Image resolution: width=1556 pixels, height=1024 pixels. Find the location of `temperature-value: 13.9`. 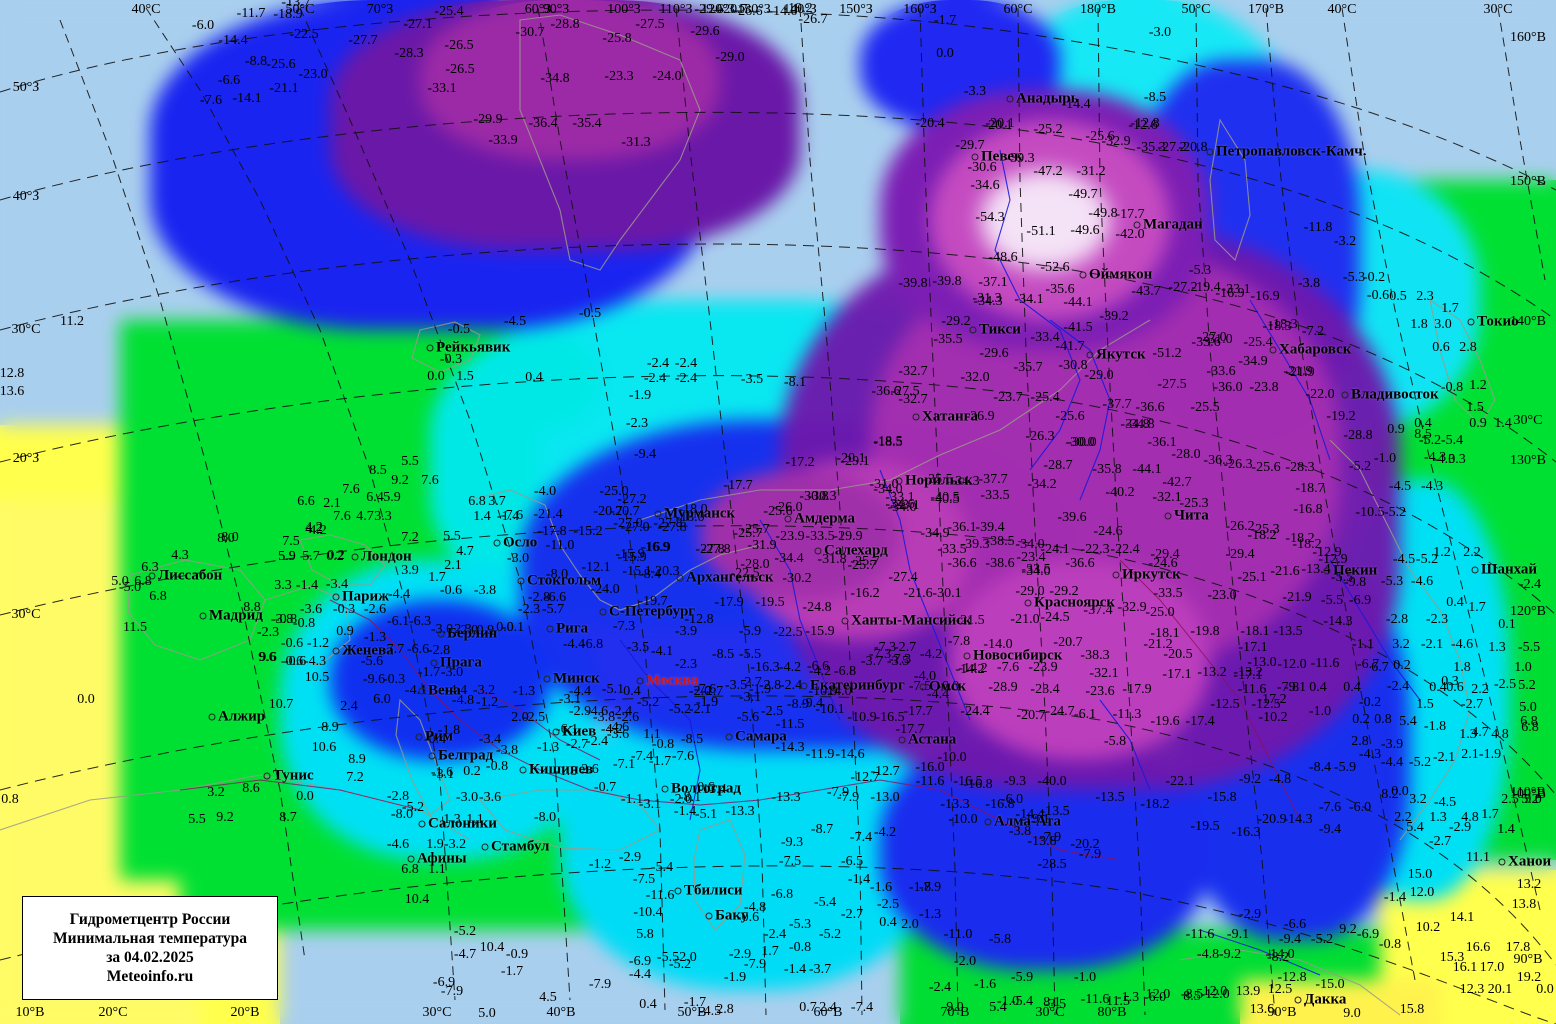

temperature-value: 13.9 is located at coordinates (1248, 991).